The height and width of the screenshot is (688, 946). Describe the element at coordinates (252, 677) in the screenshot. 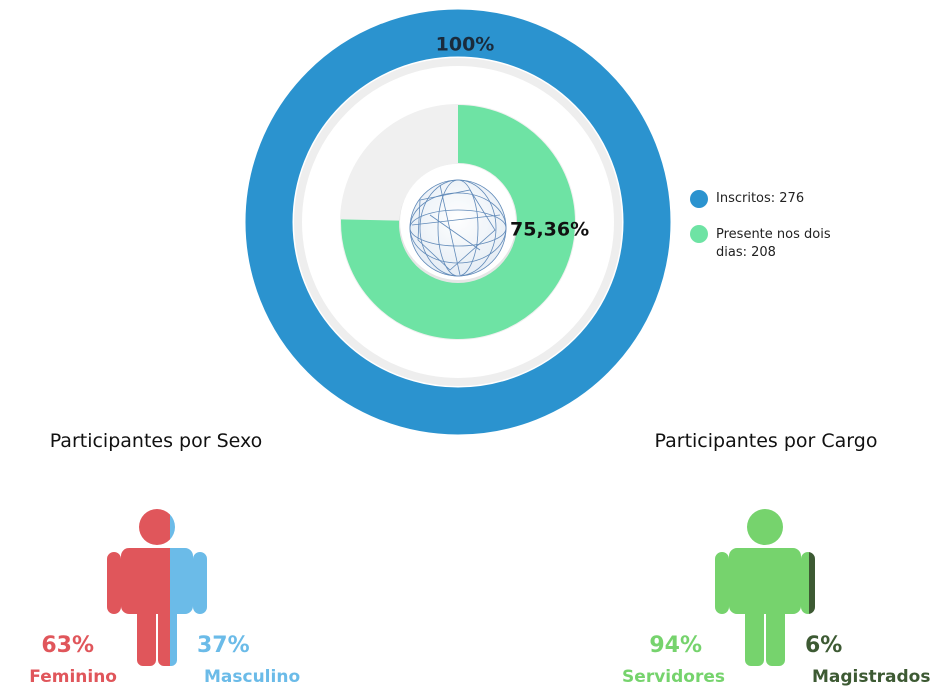

I see `category-label: Masculino` at that location.